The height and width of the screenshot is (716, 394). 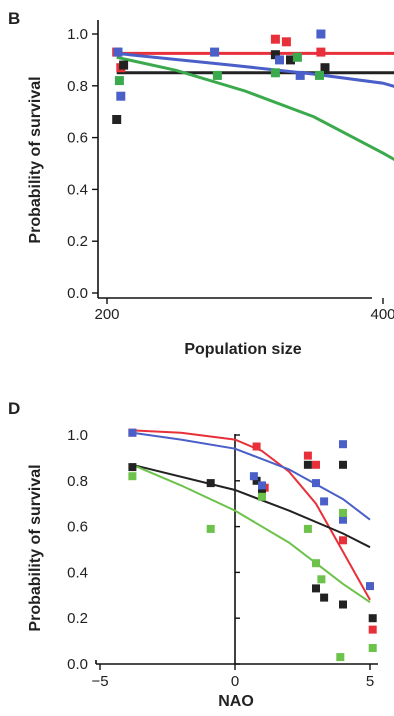 What do you see at coordinates (370, 681) in the screenshot?
I see `x-tick-label: 5` at bounding box center [370, 681].